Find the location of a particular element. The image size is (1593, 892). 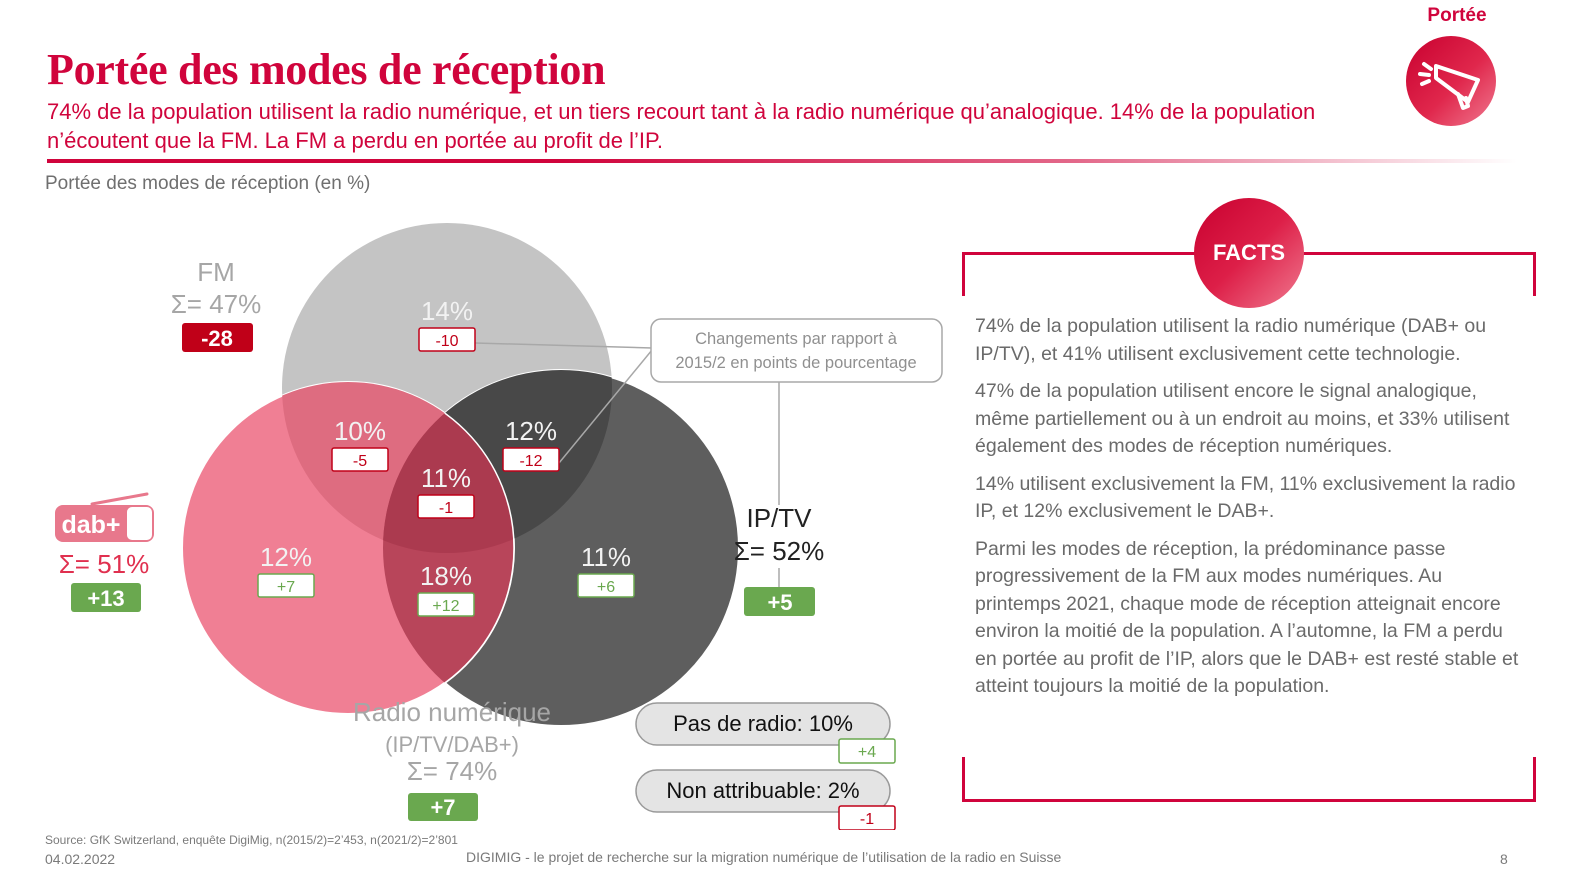

region-change-label: -12 is located at coordinates (530, 461).